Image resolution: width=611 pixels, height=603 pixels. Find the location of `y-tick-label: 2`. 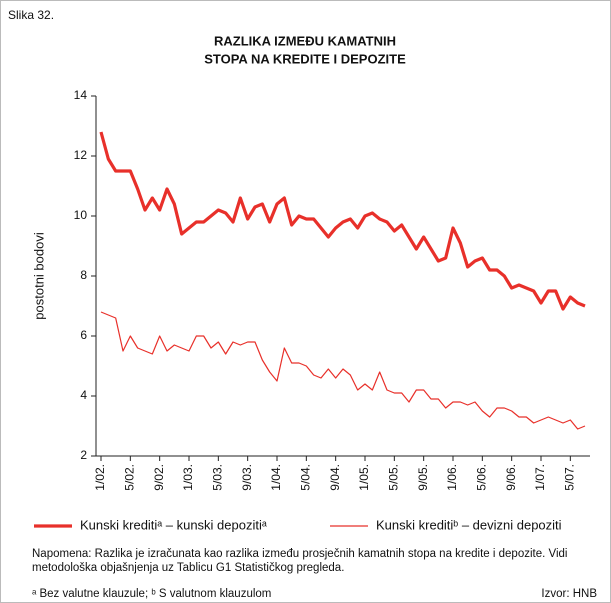

y-tick-label: 2 is located at coordinates (83, 455).